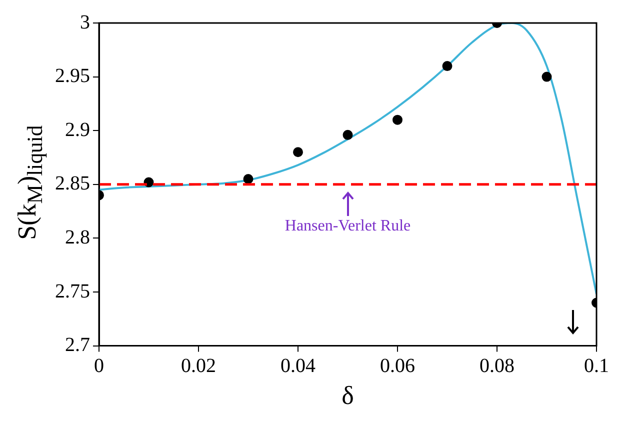 The height and width of the screenshot is (427, 618). Describe the element at coordinates (298, 366) in the screenshot. I see `x-tick-label: 0.04` at that location.